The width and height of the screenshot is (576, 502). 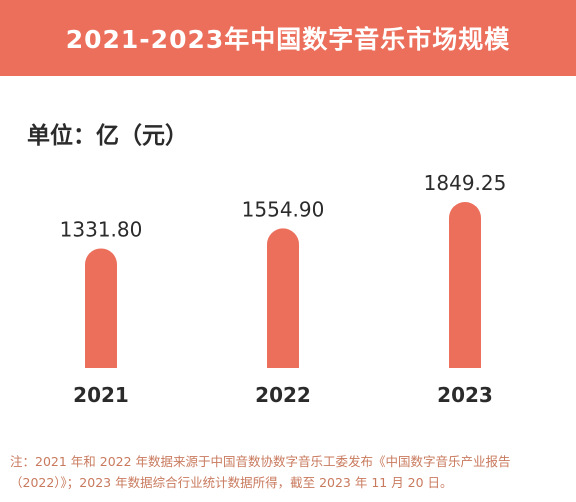 I want to click on chart-title: 2021-2023年中国数字音乐市场规模, so click(x=288, y=39).